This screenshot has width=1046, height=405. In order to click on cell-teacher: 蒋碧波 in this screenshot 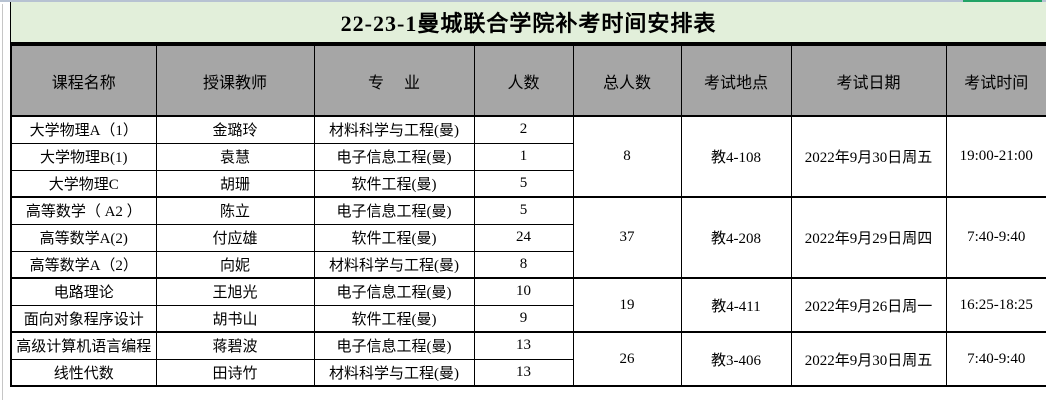, I will do `click(235, 345)`.